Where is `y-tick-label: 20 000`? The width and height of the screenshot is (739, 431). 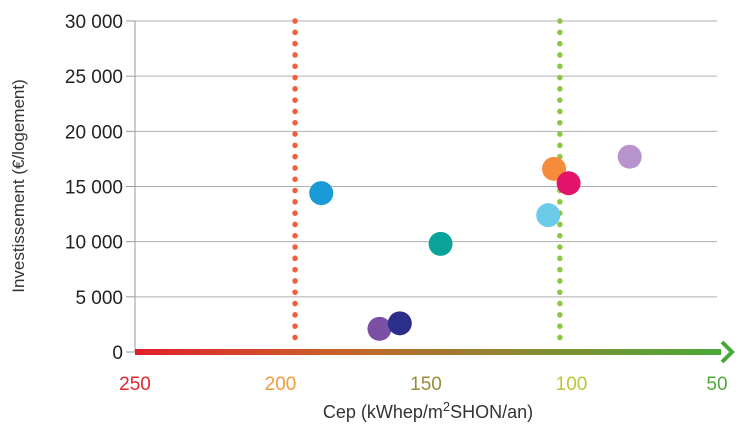
y-tick-label: 20 000 is located at coordinates (94, 132).